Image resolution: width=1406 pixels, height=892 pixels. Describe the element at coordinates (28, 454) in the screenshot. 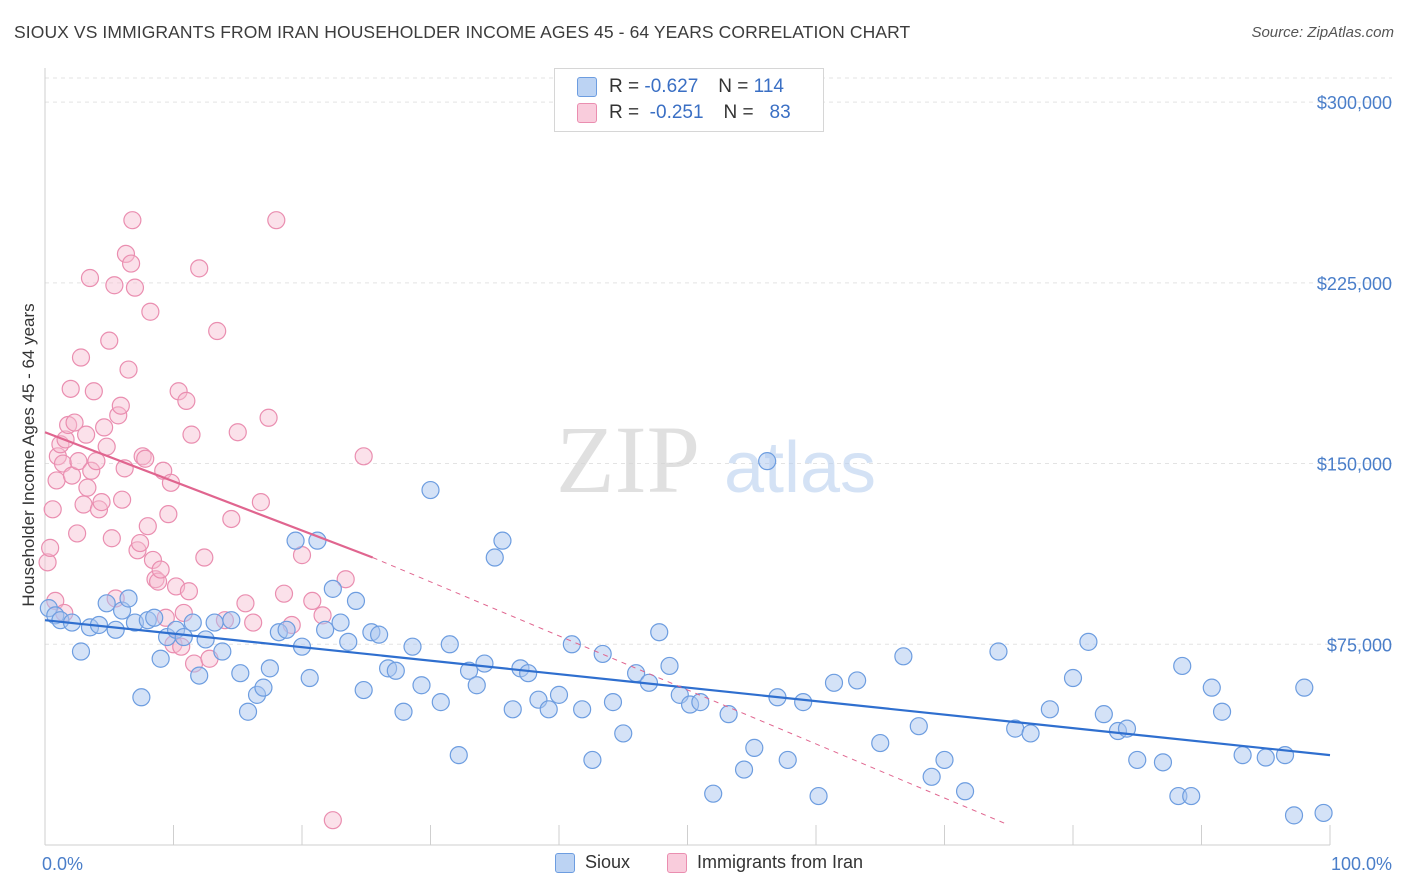

I see `y-axis-title: Householder Income Ages 45 - 64 years` at that location.